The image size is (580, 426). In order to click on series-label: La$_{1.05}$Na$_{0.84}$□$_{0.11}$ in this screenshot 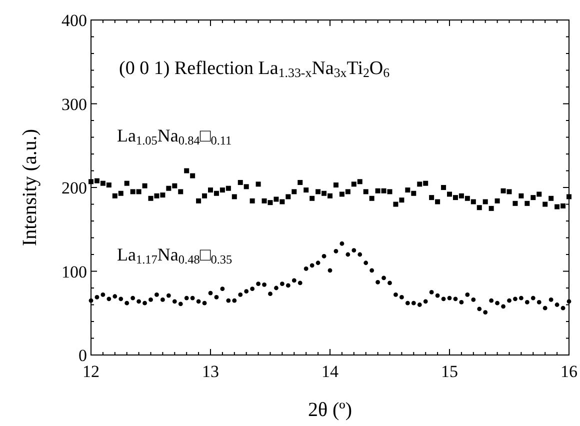, I will do `click(174, 137)`.